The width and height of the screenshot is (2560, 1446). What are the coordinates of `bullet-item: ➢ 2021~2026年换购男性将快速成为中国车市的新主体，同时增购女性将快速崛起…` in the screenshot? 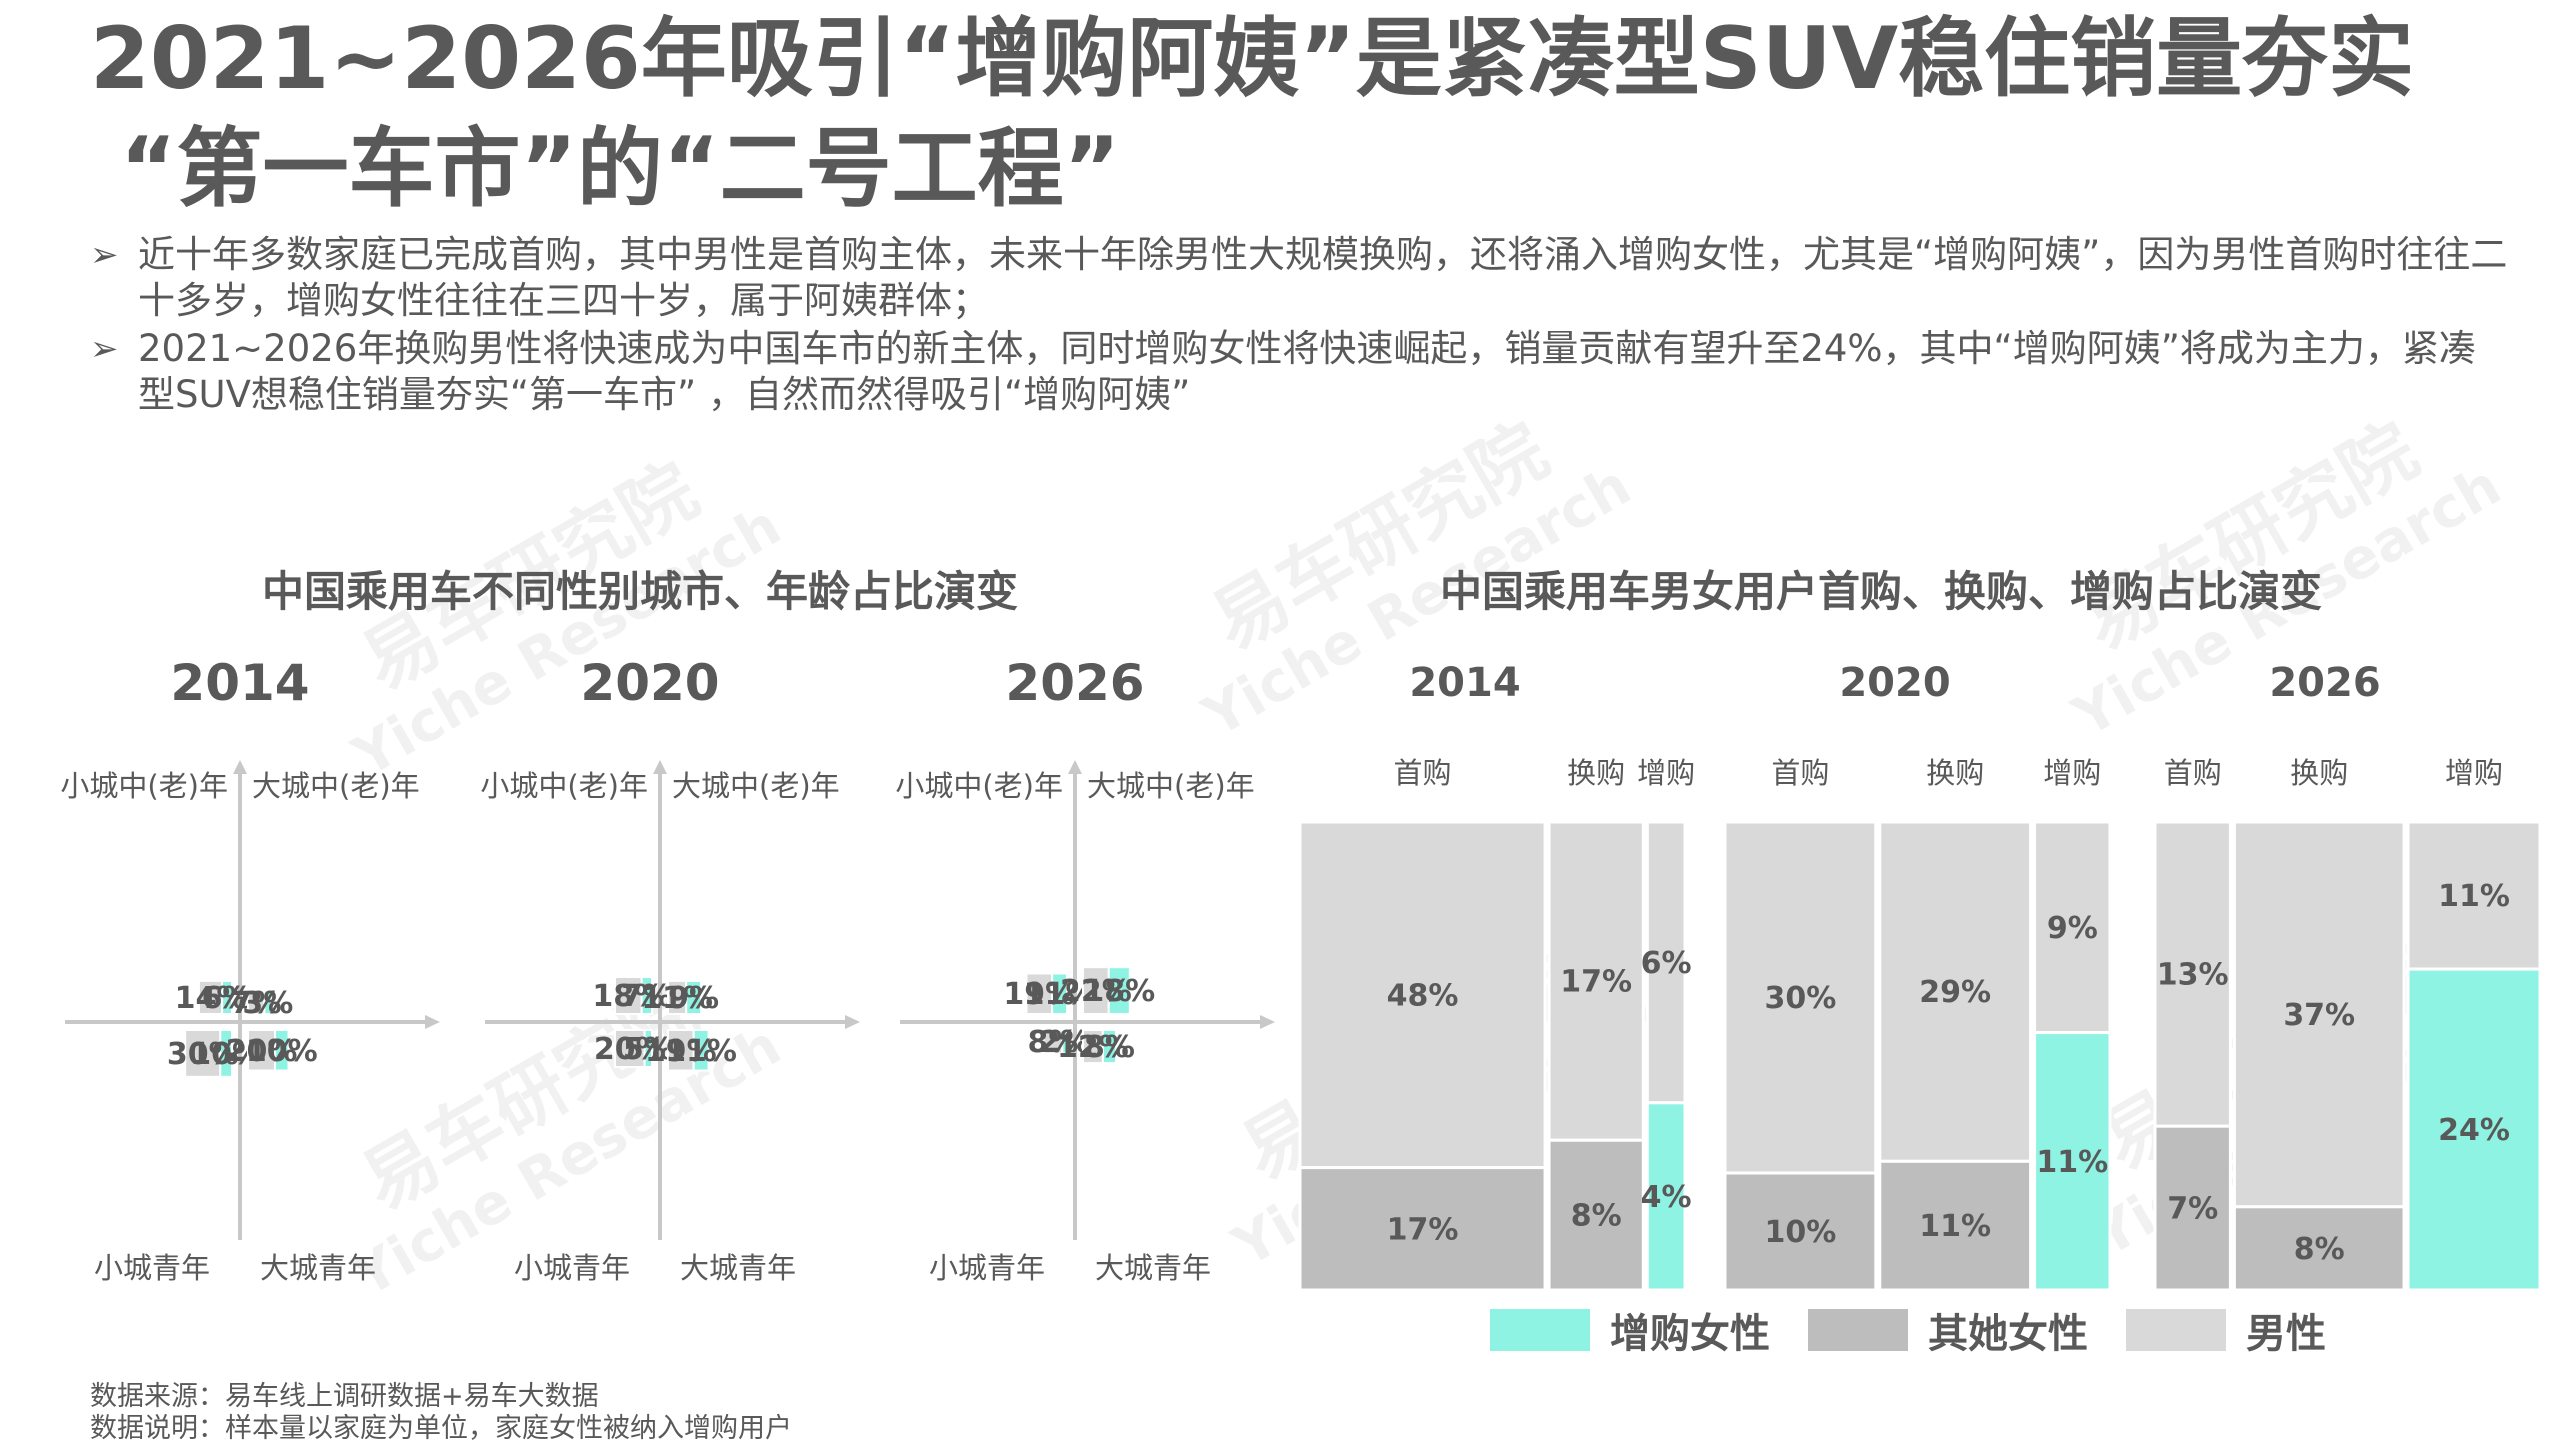 It's located at (1300, 372).